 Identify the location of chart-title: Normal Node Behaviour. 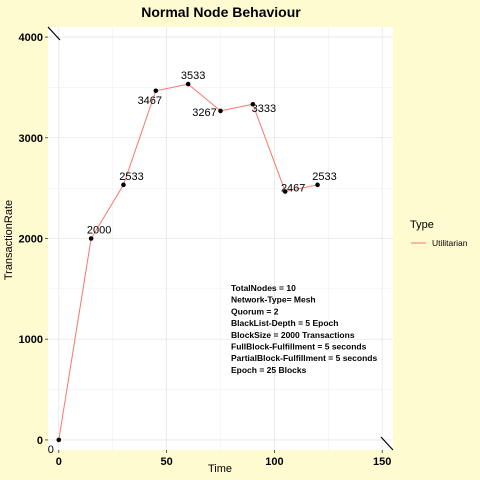
(221, 12).